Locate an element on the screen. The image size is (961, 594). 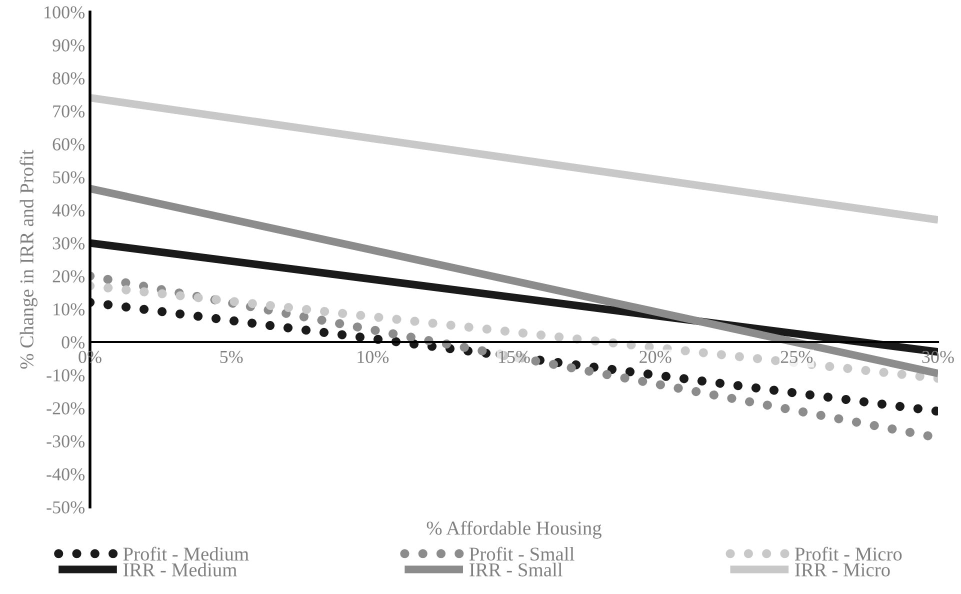
y-tick-label: -10% is located at coordinates (65, 375).